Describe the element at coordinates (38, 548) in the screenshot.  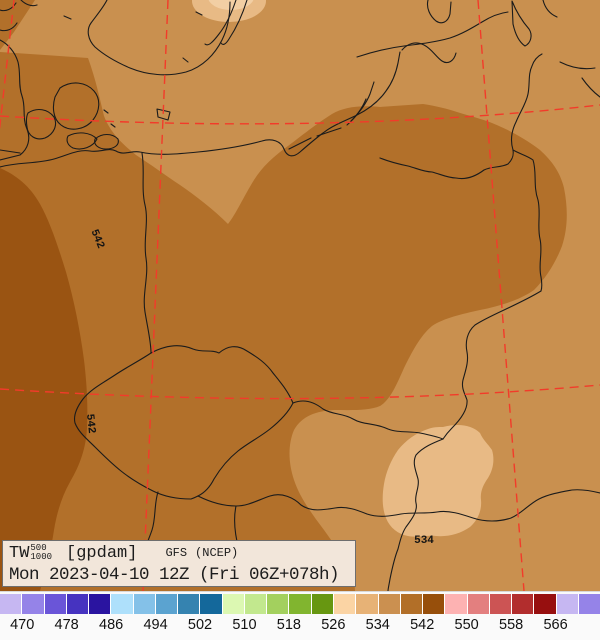
I see `parameter-level-top: 500` at that location.